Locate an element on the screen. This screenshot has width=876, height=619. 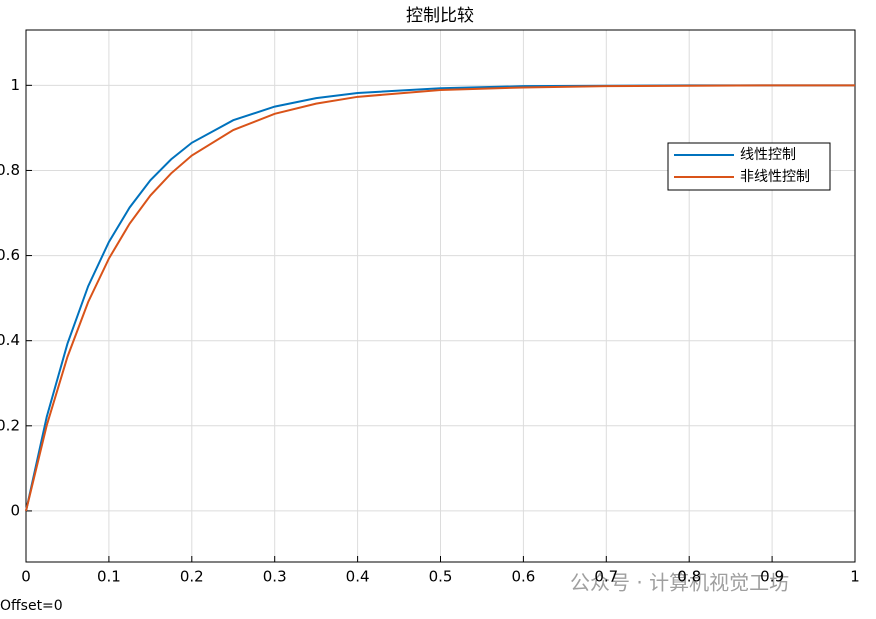
x-tick-label: 0.6 is located at coordinates (523, 577).